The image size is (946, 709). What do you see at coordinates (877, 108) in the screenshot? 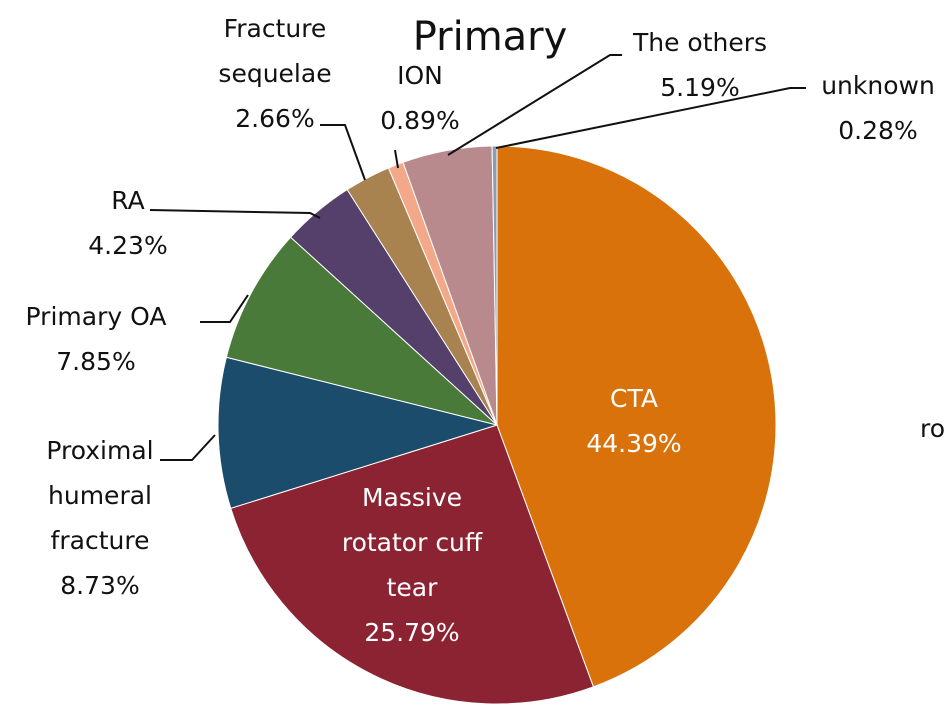
I see `slice-label: unknown 0.28%` at bounding box center [877, 108].